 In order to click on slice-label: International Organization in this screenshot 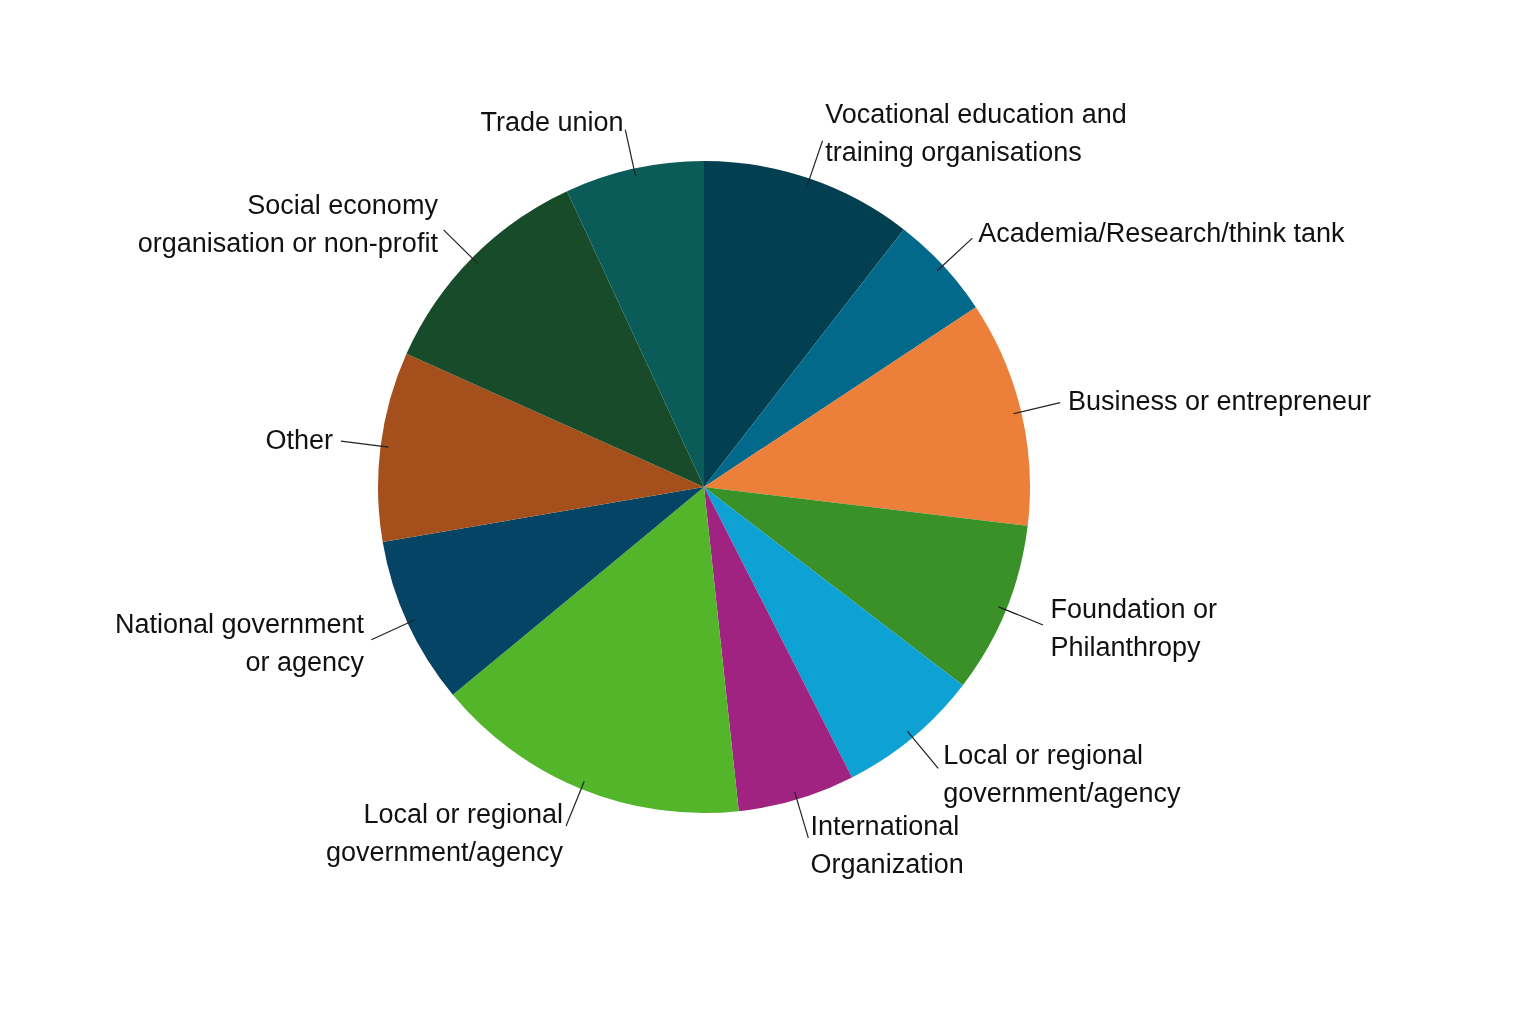, I will do `click(887, 845)`.